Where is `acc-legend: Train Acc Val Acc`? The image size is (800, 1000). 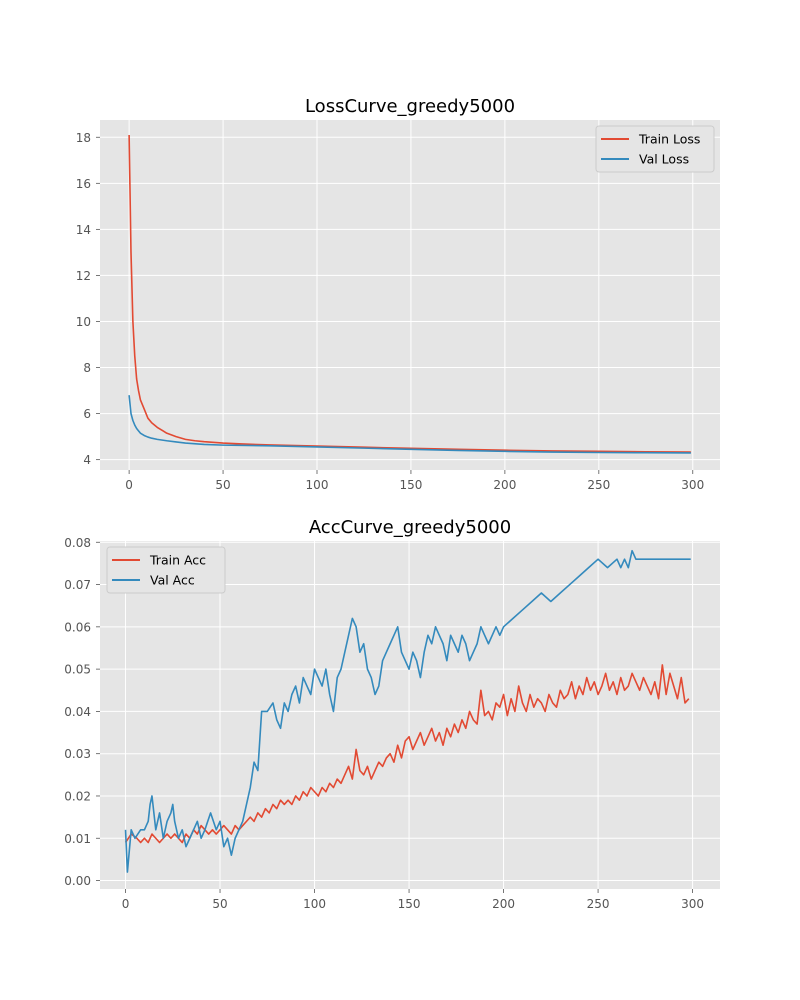
acc-legend: Train Acc Val Acc is located at coordinates (166, 570).